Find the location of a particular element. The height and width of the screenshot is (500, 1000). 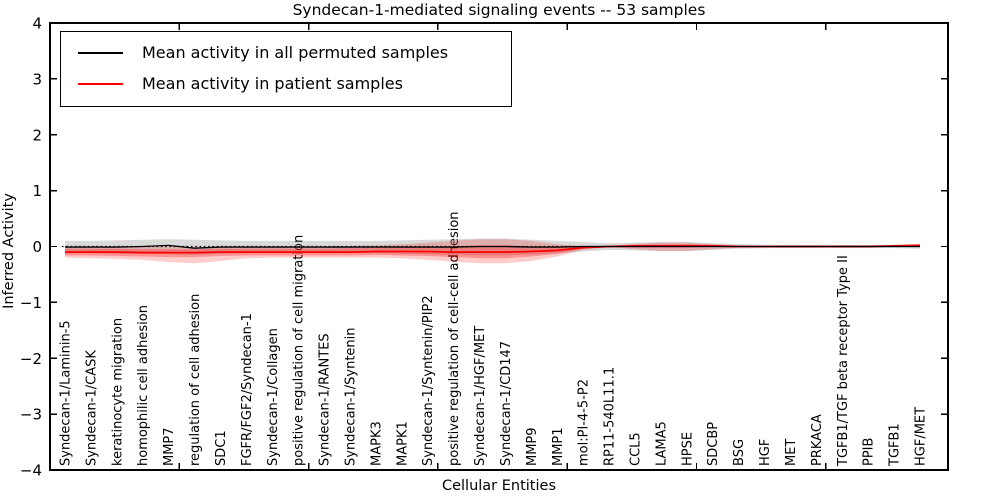

x-entity-label: PPIB is located at coordinates (869, 452).